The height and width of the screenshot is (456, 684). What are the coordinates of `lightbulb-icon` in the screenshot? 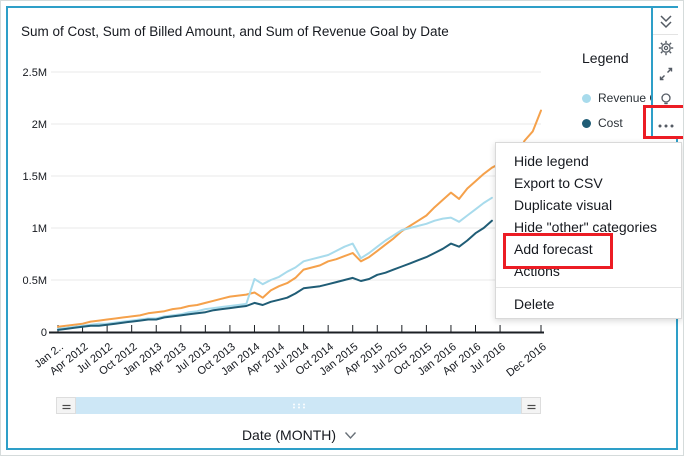 It's located at (666, 100).